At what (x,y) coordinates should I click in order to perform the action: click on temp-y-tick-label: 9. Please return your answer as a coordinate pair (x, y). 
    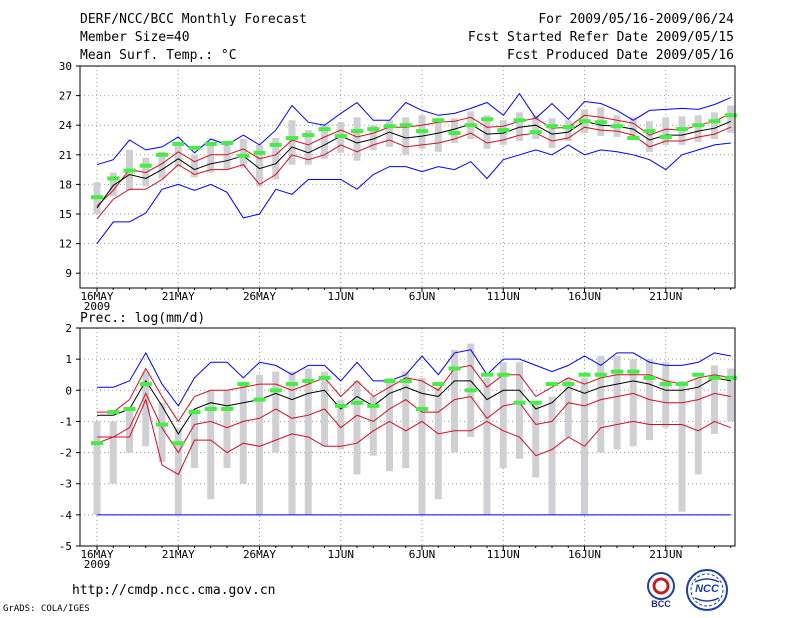
    Looking at the image, I should click on (68, 273).